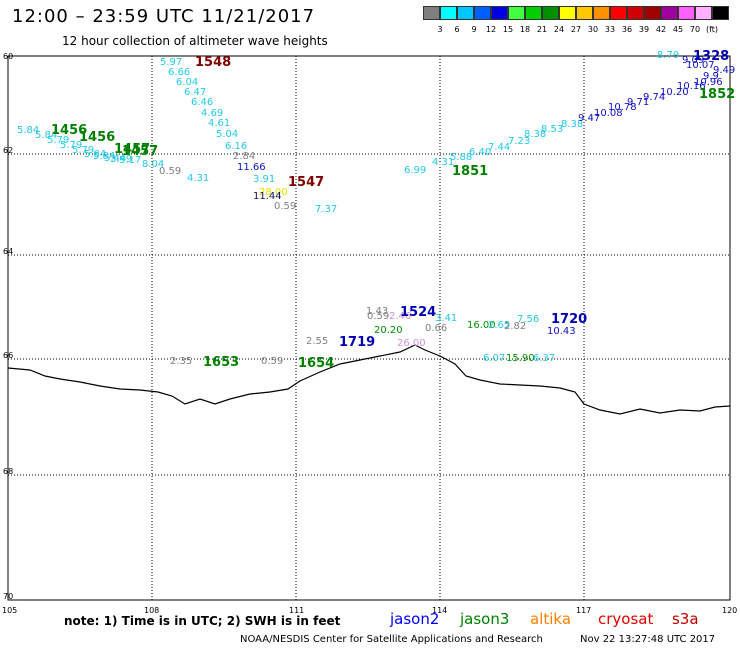  What do you see at coordinates (519, 141) in the screenshot?
I see `wave-height-value: 7.23` at bounding box center [519, 141].